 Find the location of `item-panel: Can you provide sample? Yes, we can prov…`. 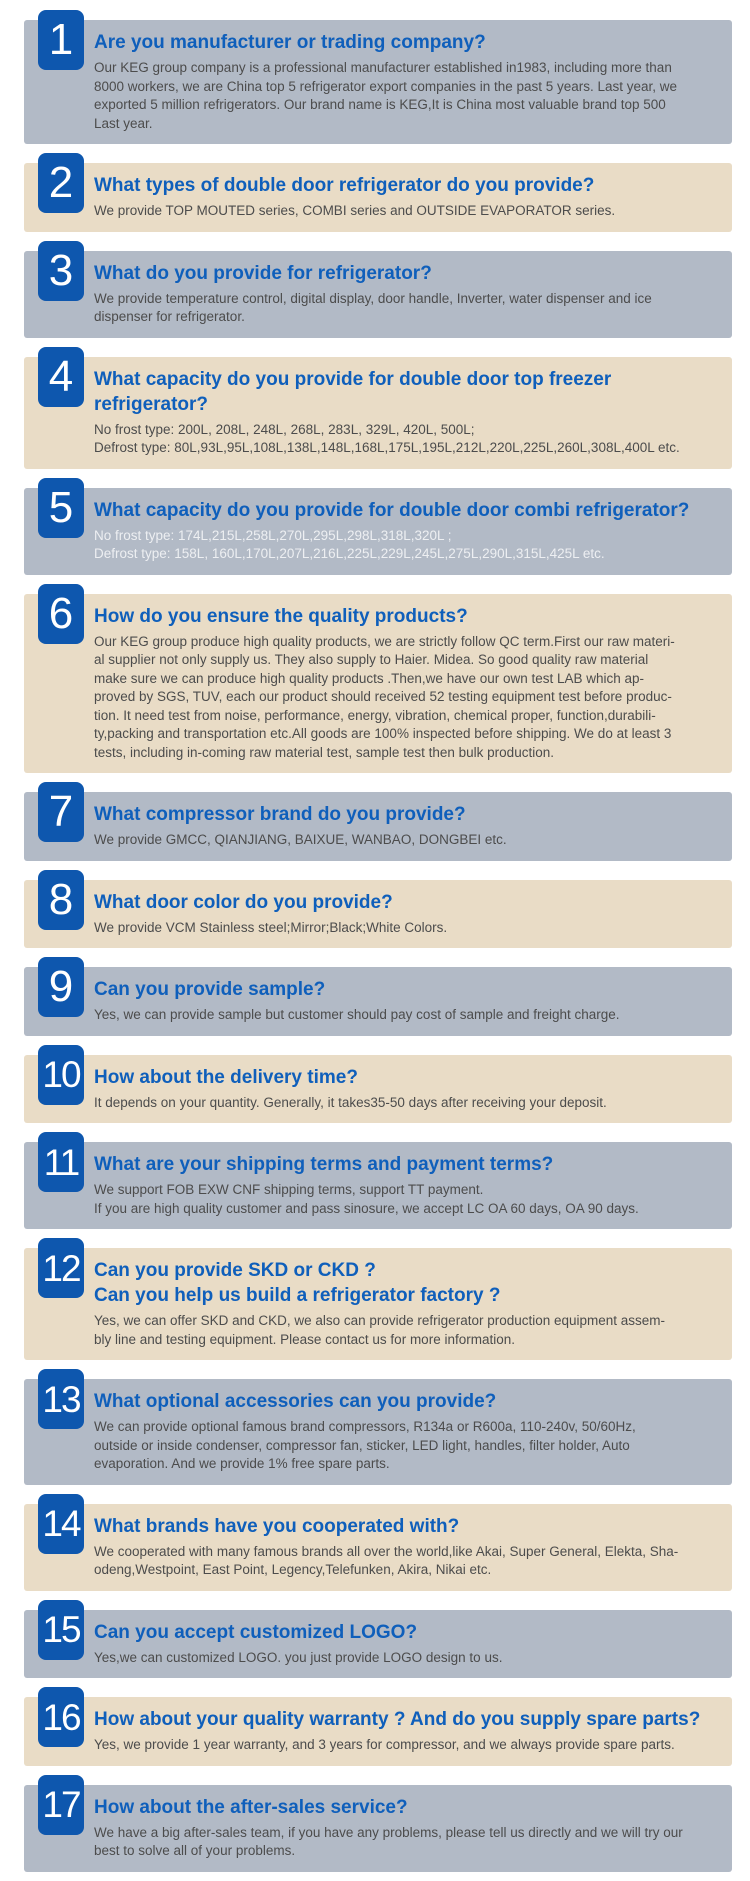

item-panel: Can you provide sample? Yes, we can prov… is located at coordinates (378, 1001).